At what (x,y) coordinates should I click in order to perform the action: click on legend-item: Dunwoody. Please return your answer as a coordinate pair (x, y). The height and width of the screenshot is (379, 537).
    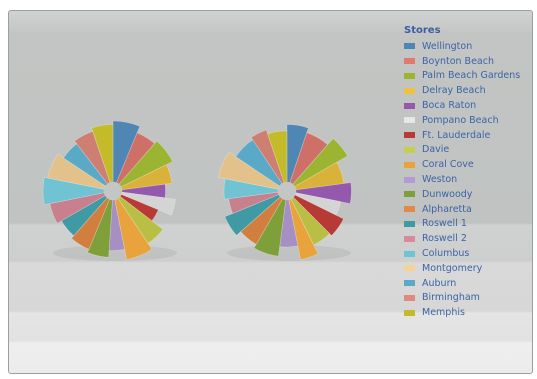
    Looking at the image, I should click on (462, 194).